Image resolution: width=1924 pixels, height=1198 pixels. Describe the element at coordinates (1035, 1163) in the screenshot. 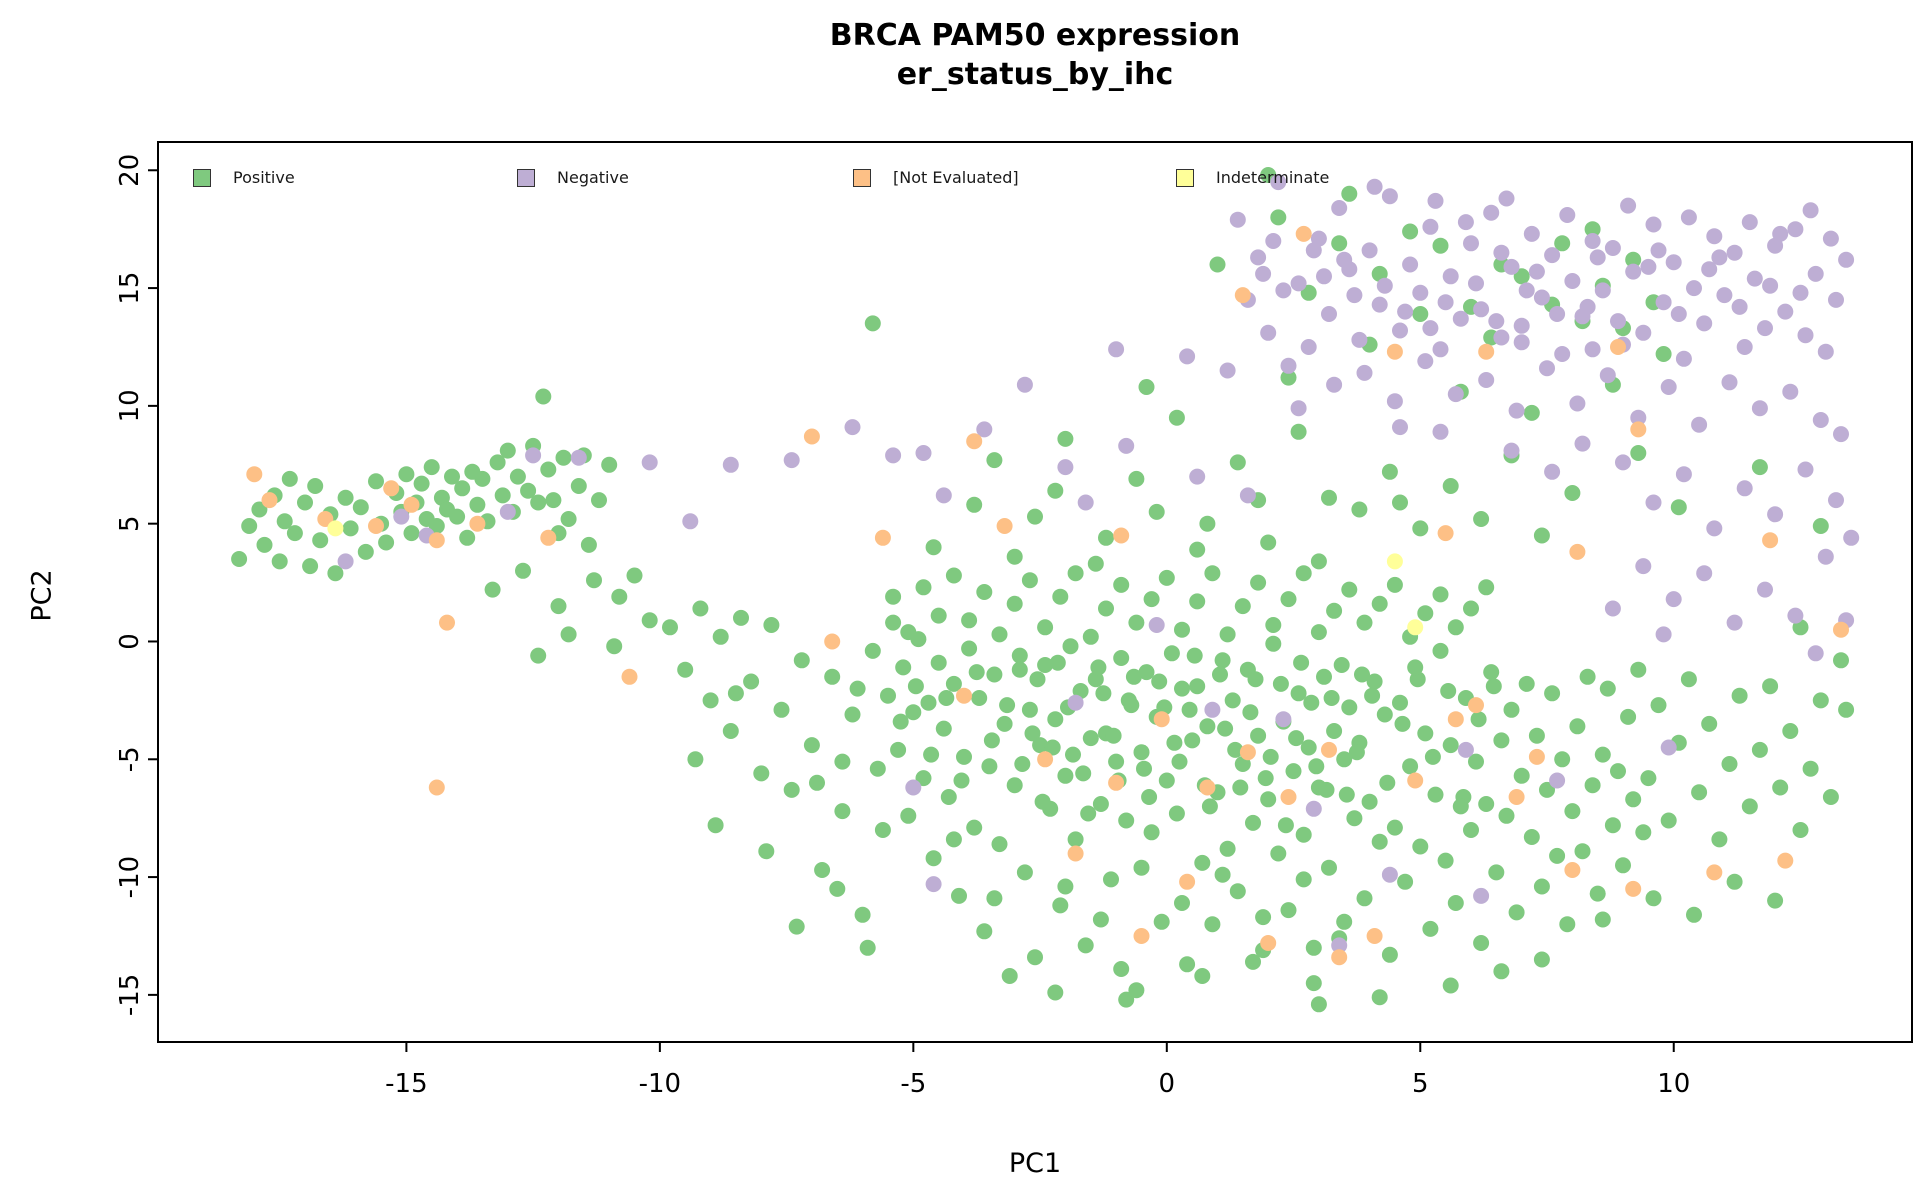

I see `x-axis-label: PC1` at that location.